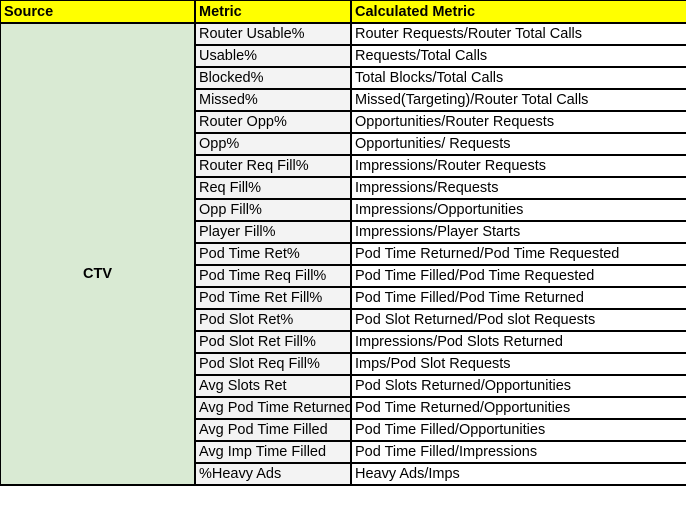 The image size is (686, 524). I want to click on calculated-metric-cell: Impressions/Pod Slots Returned, so click(518, 342).